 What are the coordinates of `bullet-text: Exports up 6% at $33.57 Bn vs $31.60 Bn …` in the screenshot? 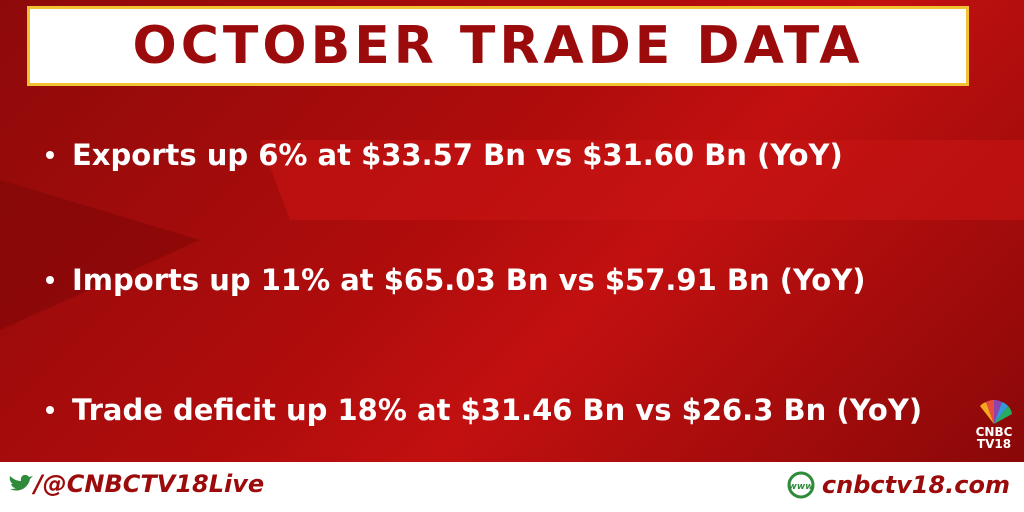 It's located at (457, 155).